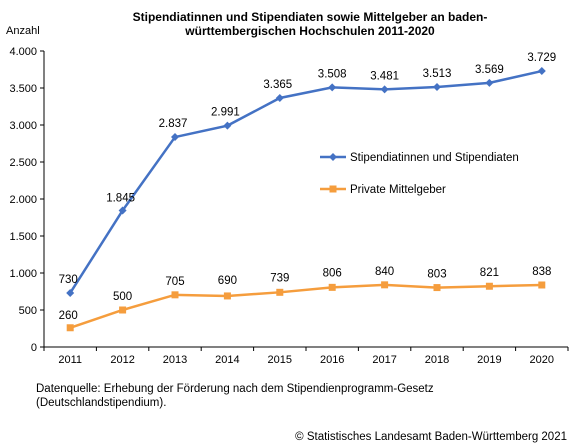 The width and height of the screenshot is (581, 448). I want to click on x-tick-label: 2014, so click(227, 360).